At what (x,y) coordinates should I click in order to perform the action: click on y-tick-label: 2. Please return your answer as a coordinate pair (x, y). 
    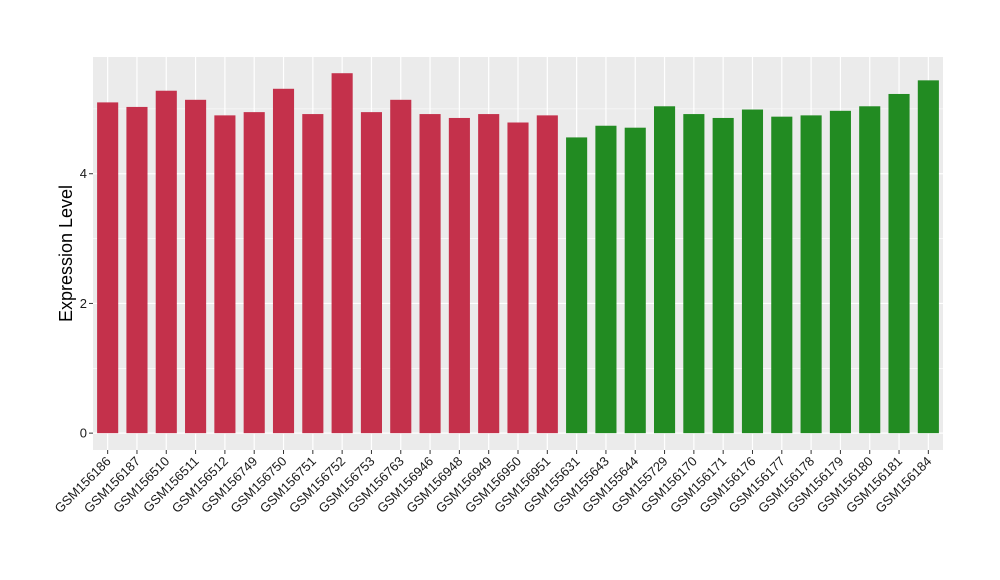
    Looking at the image, I should click on (83, 303).